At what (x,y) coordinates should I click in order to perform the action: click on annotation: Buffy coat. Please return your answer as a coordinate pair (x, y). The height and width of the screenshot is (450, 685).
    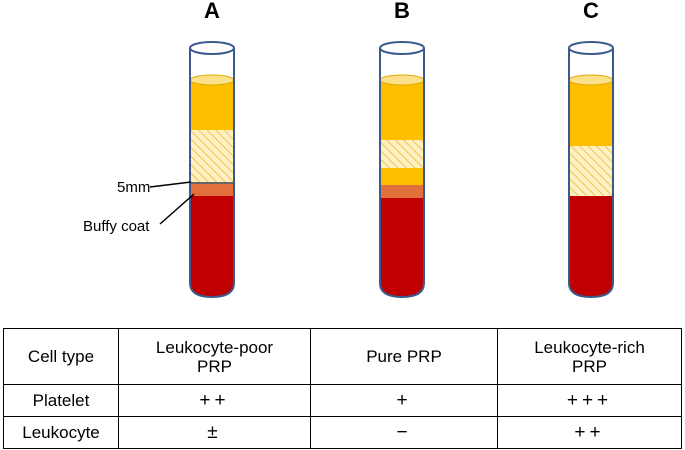
    Looking at the image, I should click on (116, 226).